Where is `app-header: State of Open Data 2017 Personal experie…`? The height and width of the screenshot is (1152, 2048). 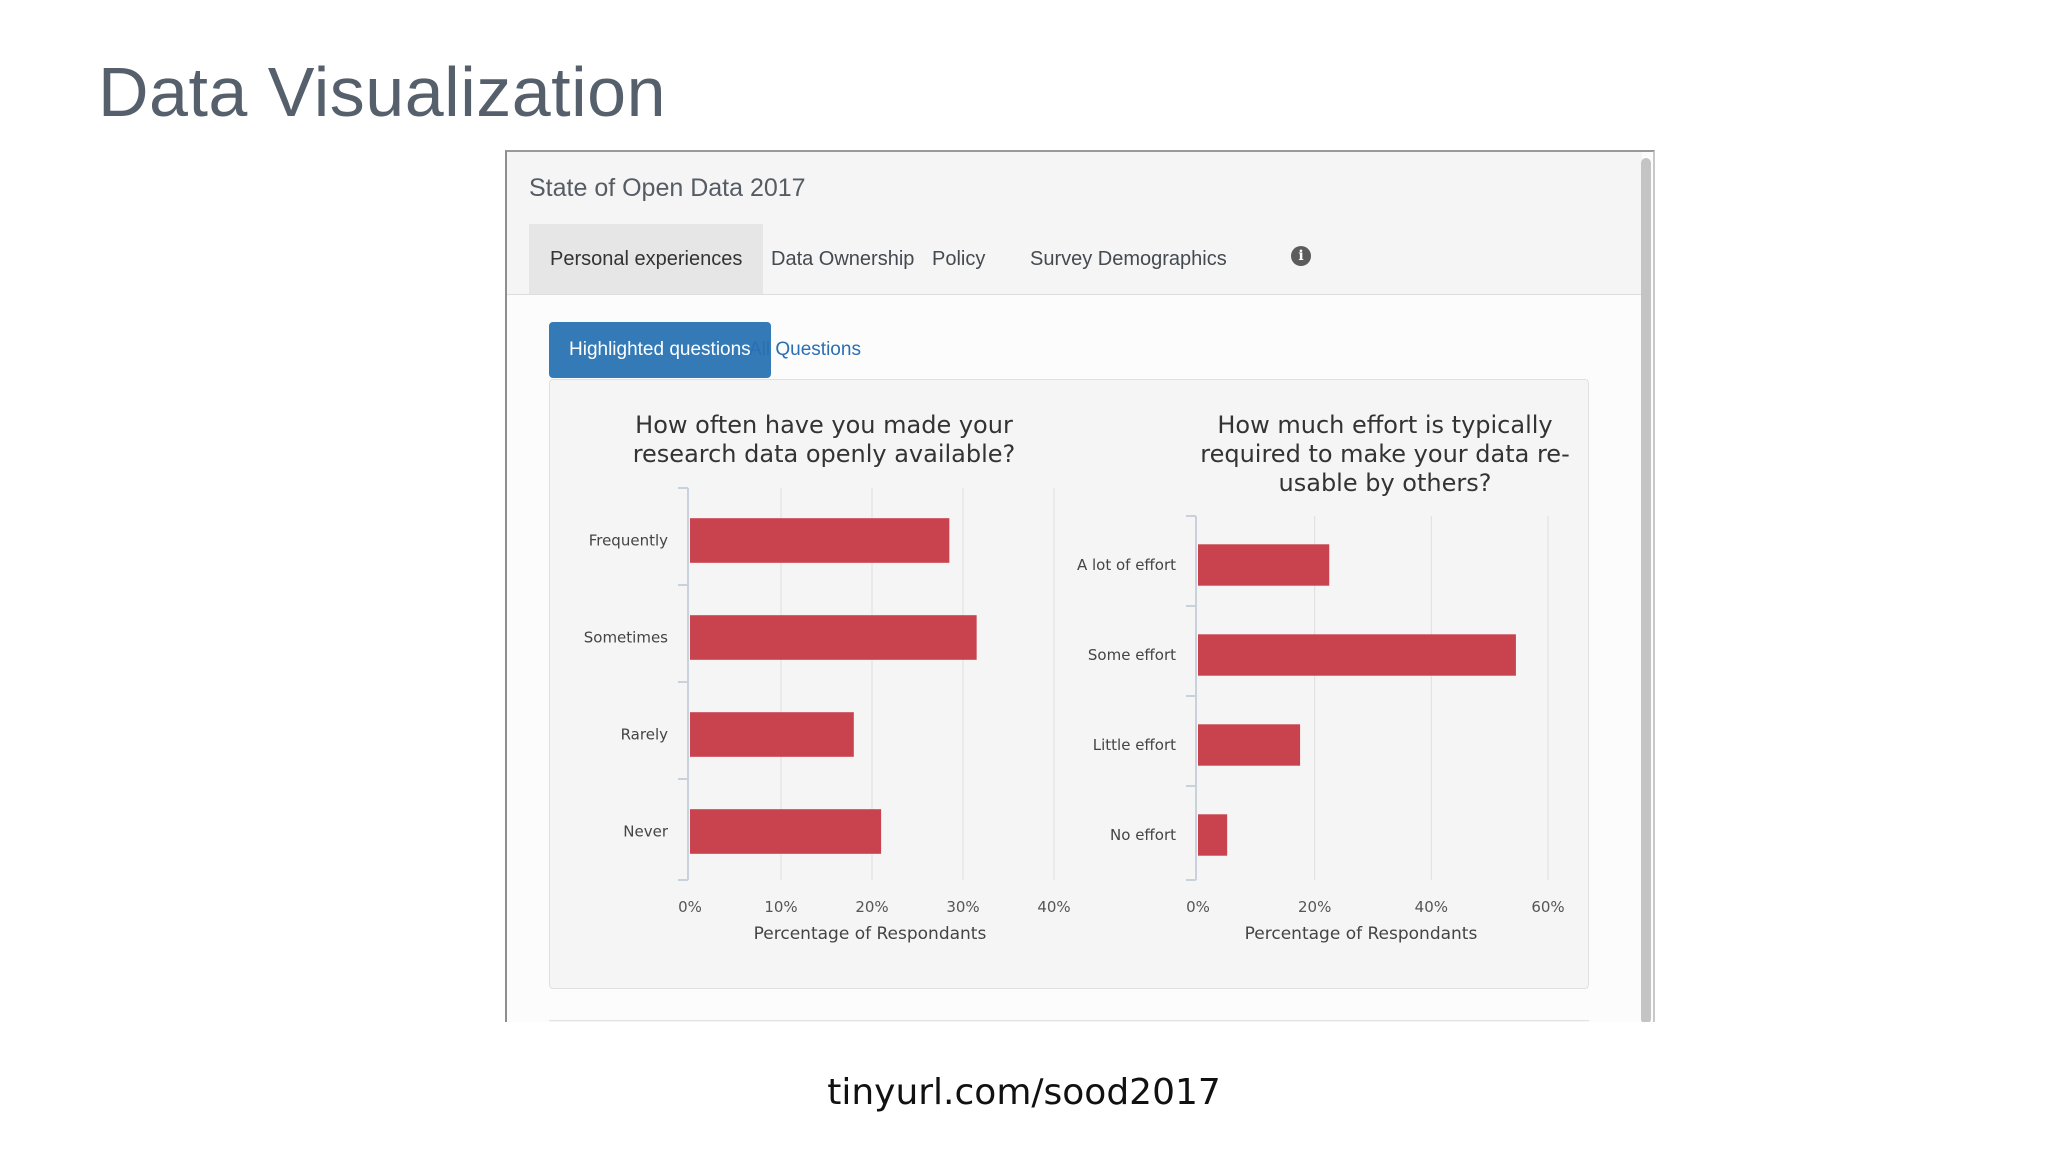
app-header: State of Open Data 2017 Personal experie… is located at coordinates (1074, 223).